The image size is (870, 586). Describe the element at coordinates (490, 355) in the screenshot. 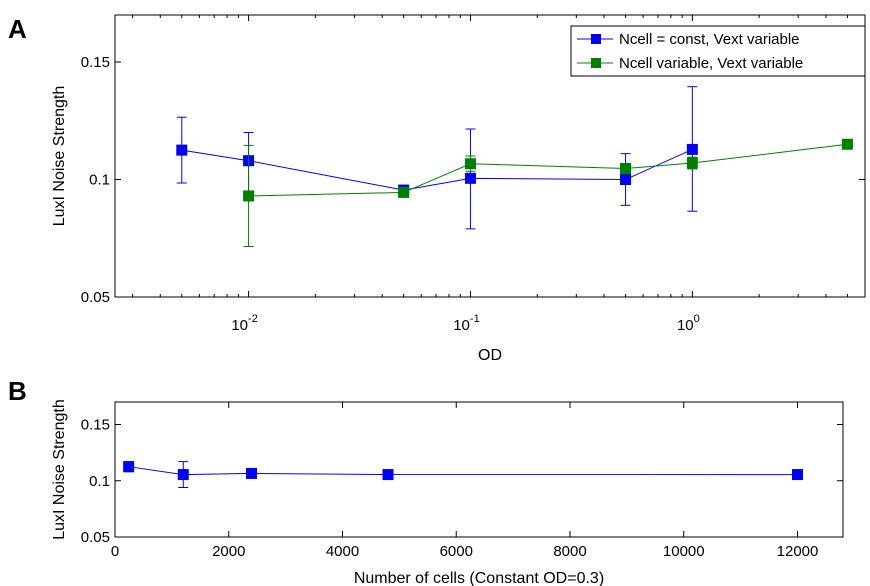

I see `x-axis-label: OD` at that location.